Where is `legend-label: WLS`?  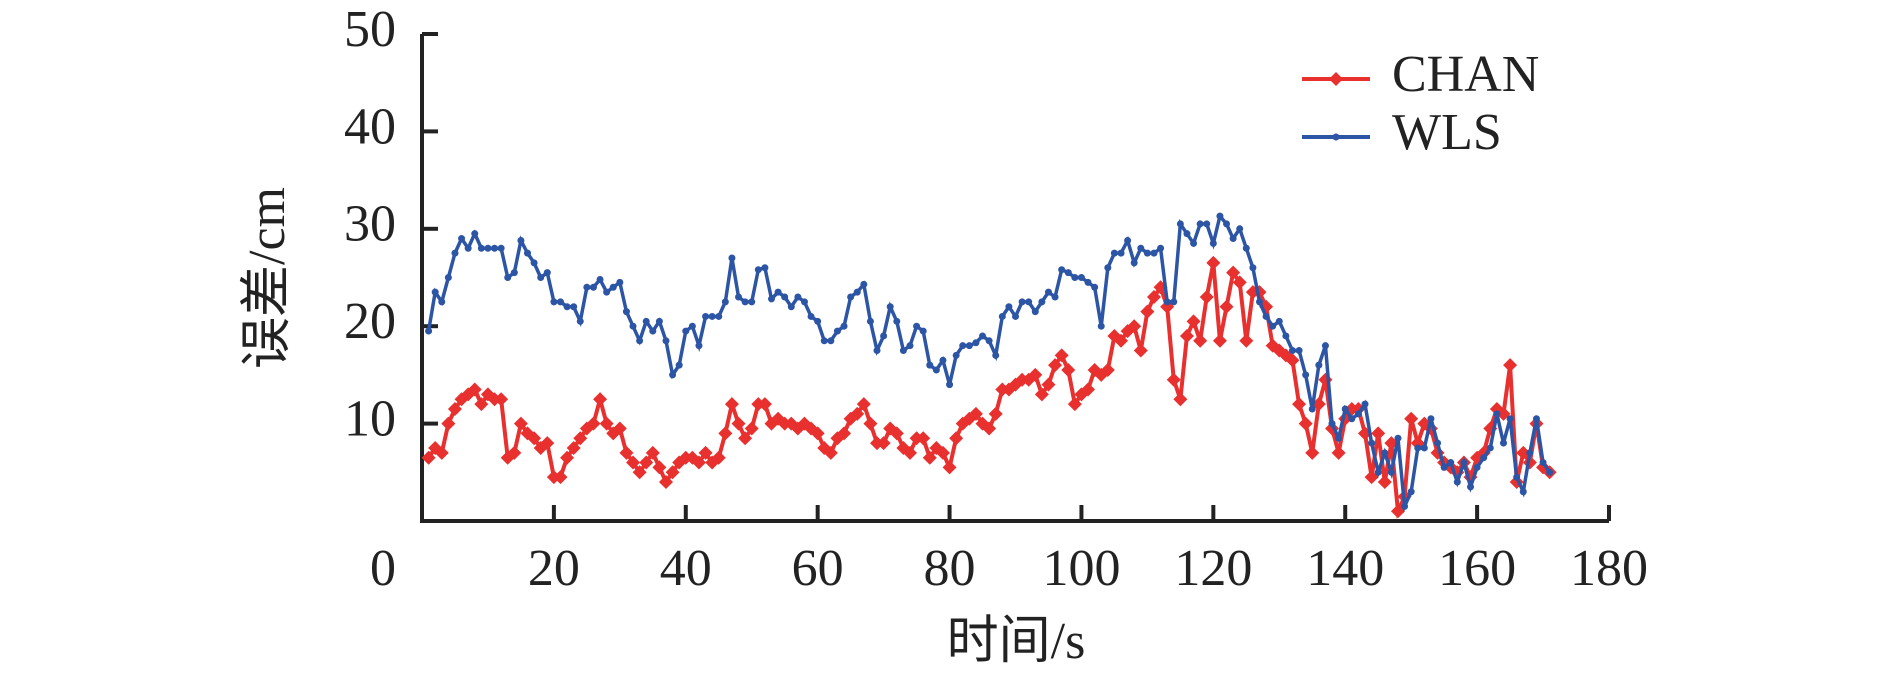 legend-label: WLS is located at coordinates (1447, 132).